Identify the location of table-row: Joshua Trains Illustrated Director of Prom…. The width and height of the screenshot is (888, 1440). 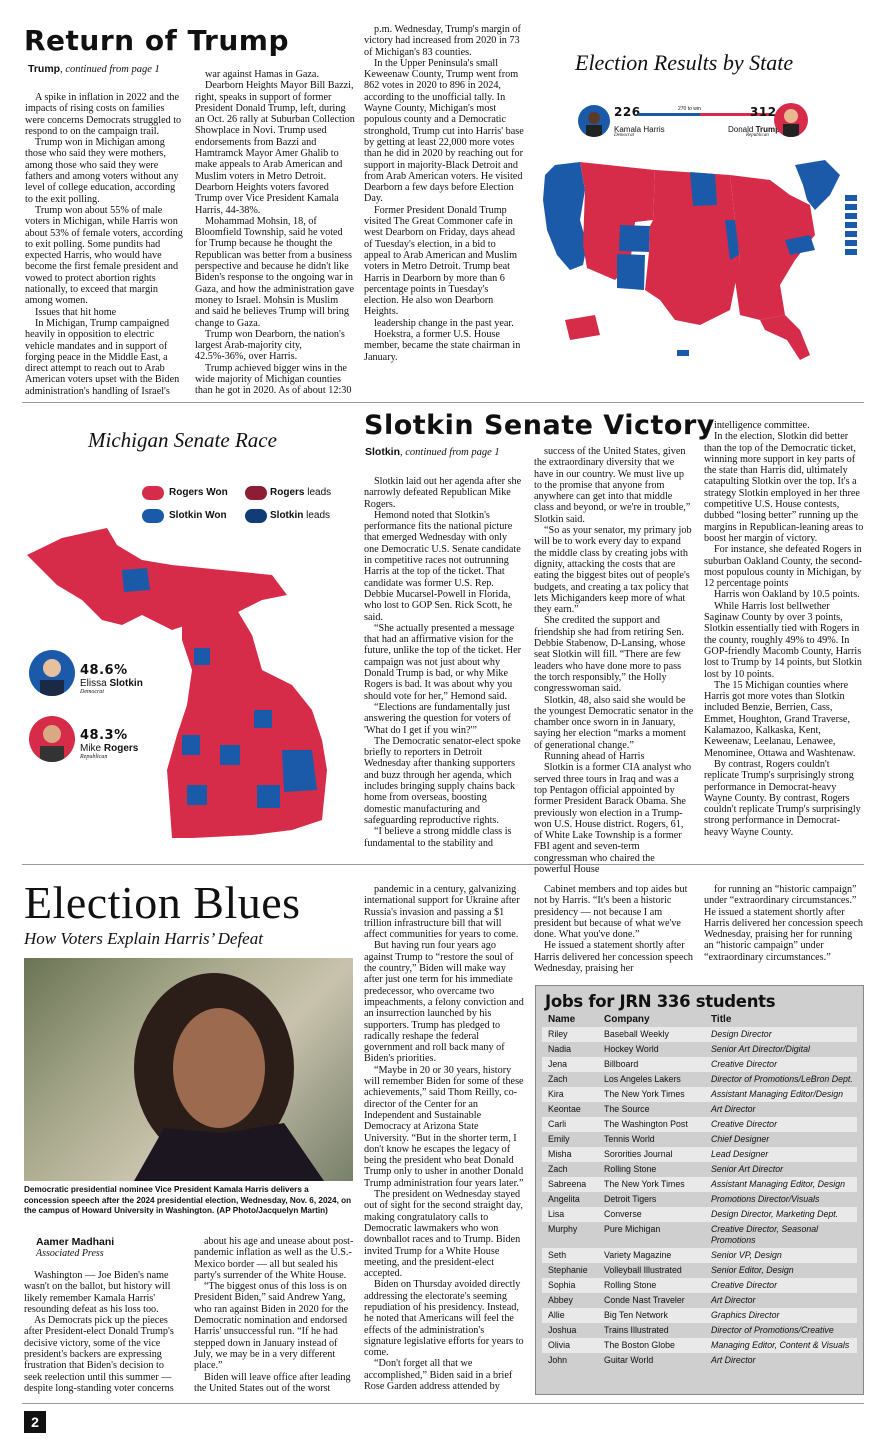
(699, 1330).